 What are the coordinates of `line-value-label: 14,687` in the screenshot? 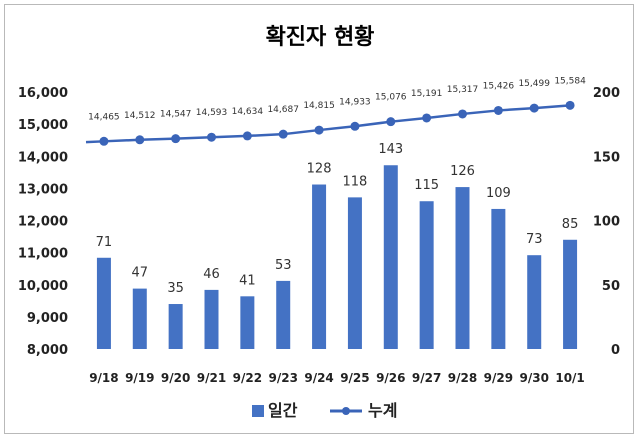 It's located at (283, 110).